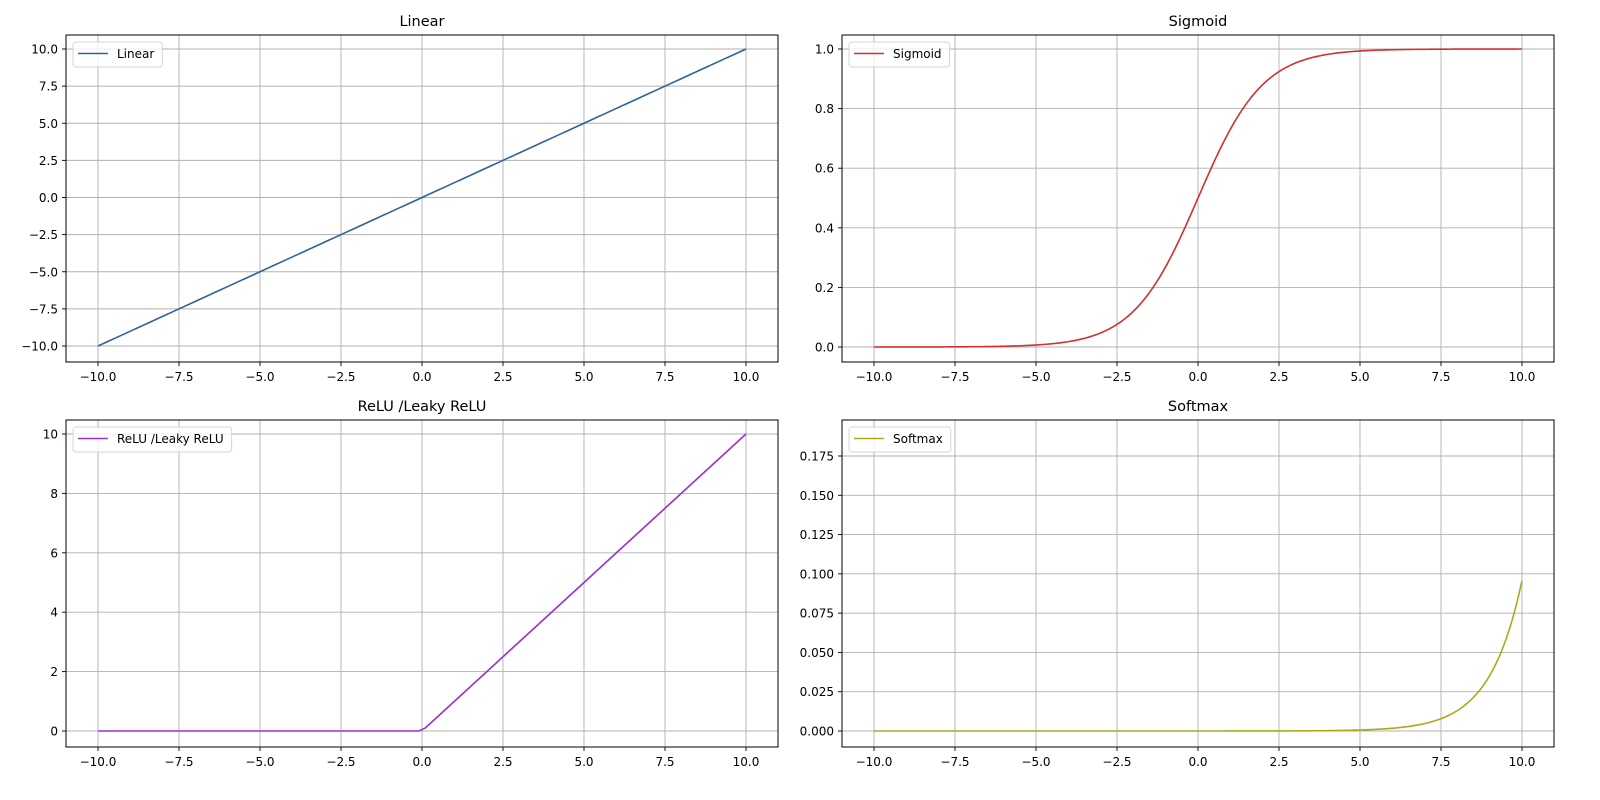 Image resolution: width=1600 pixels, height=800 pixels. I want to click on y-tick-label: 0.175, so click(817, 457).